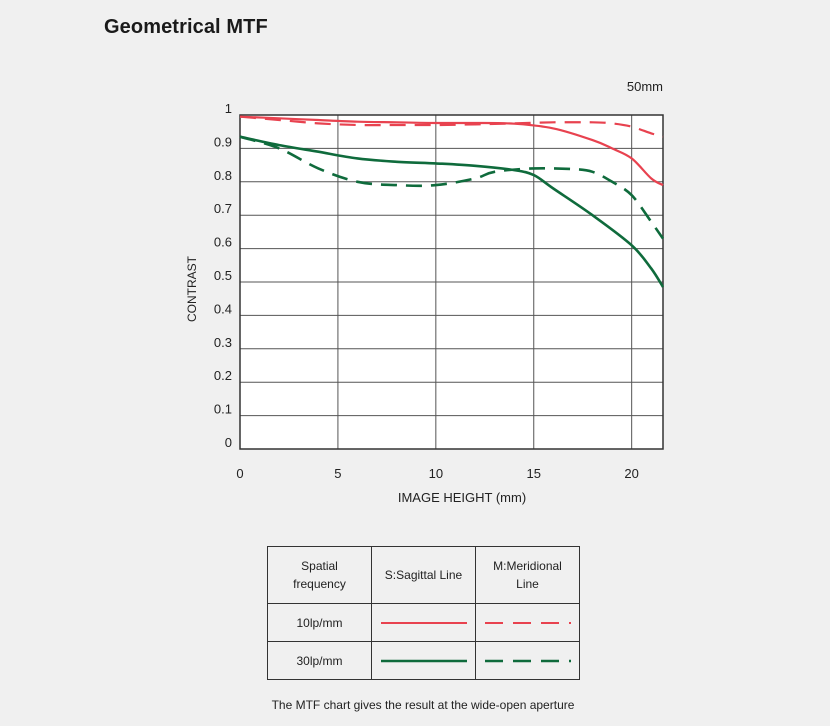  I want to click on legend-row-30lp: 30lp/mm, so click(423, 660).